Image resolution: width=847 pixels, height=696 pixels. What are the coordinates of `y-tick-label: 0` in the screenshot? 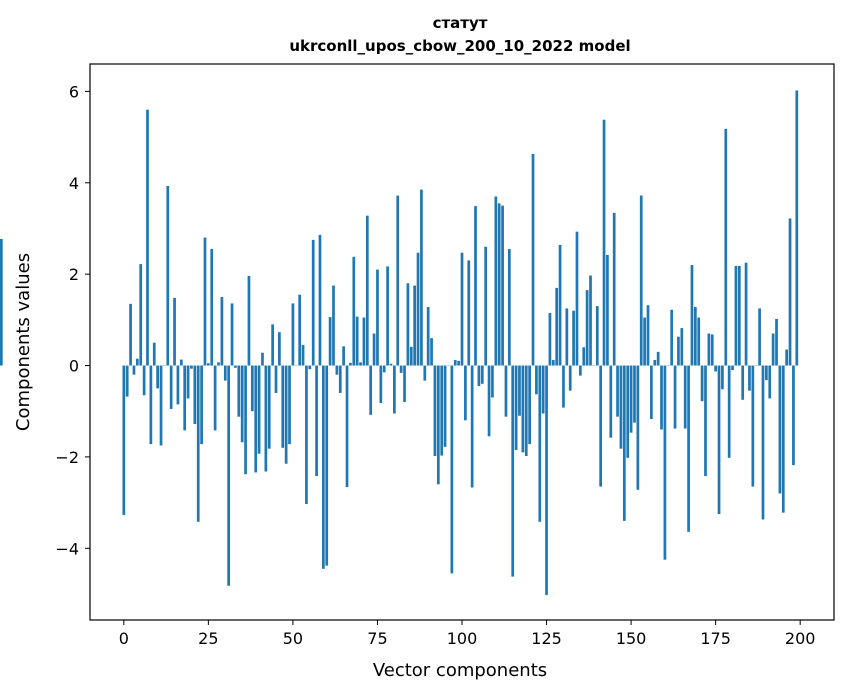 It's located at (74, 366).